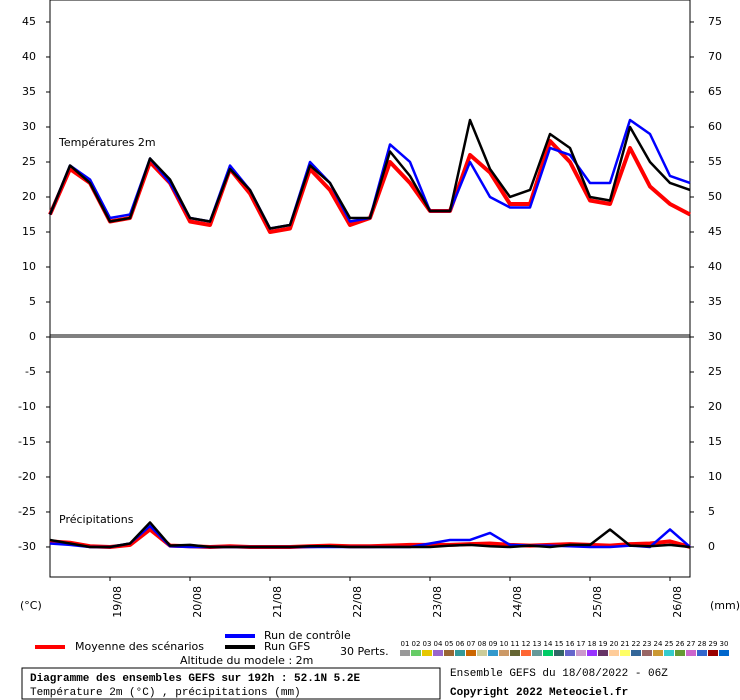 The height and width of the screenshot is (700, 740). What do you see at coordinates (539, 693) in the screenshot?
I see `footer-copyright: Copyright 2022 Meteociel.fr` at bounding box center [539, 693].